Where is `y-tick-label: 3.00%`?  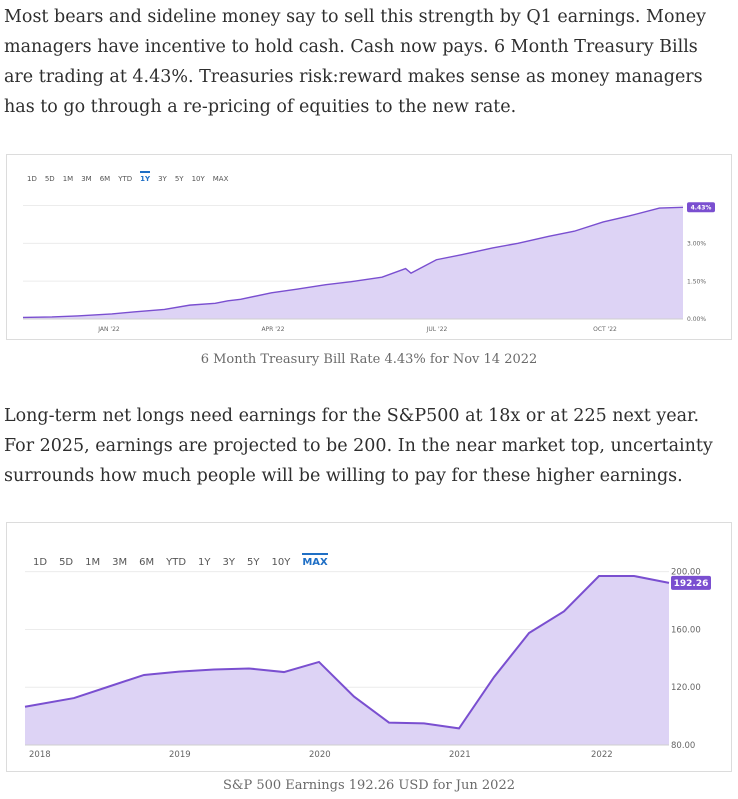 y-tick-label: 3.00% is located at coordinates (696, 243).